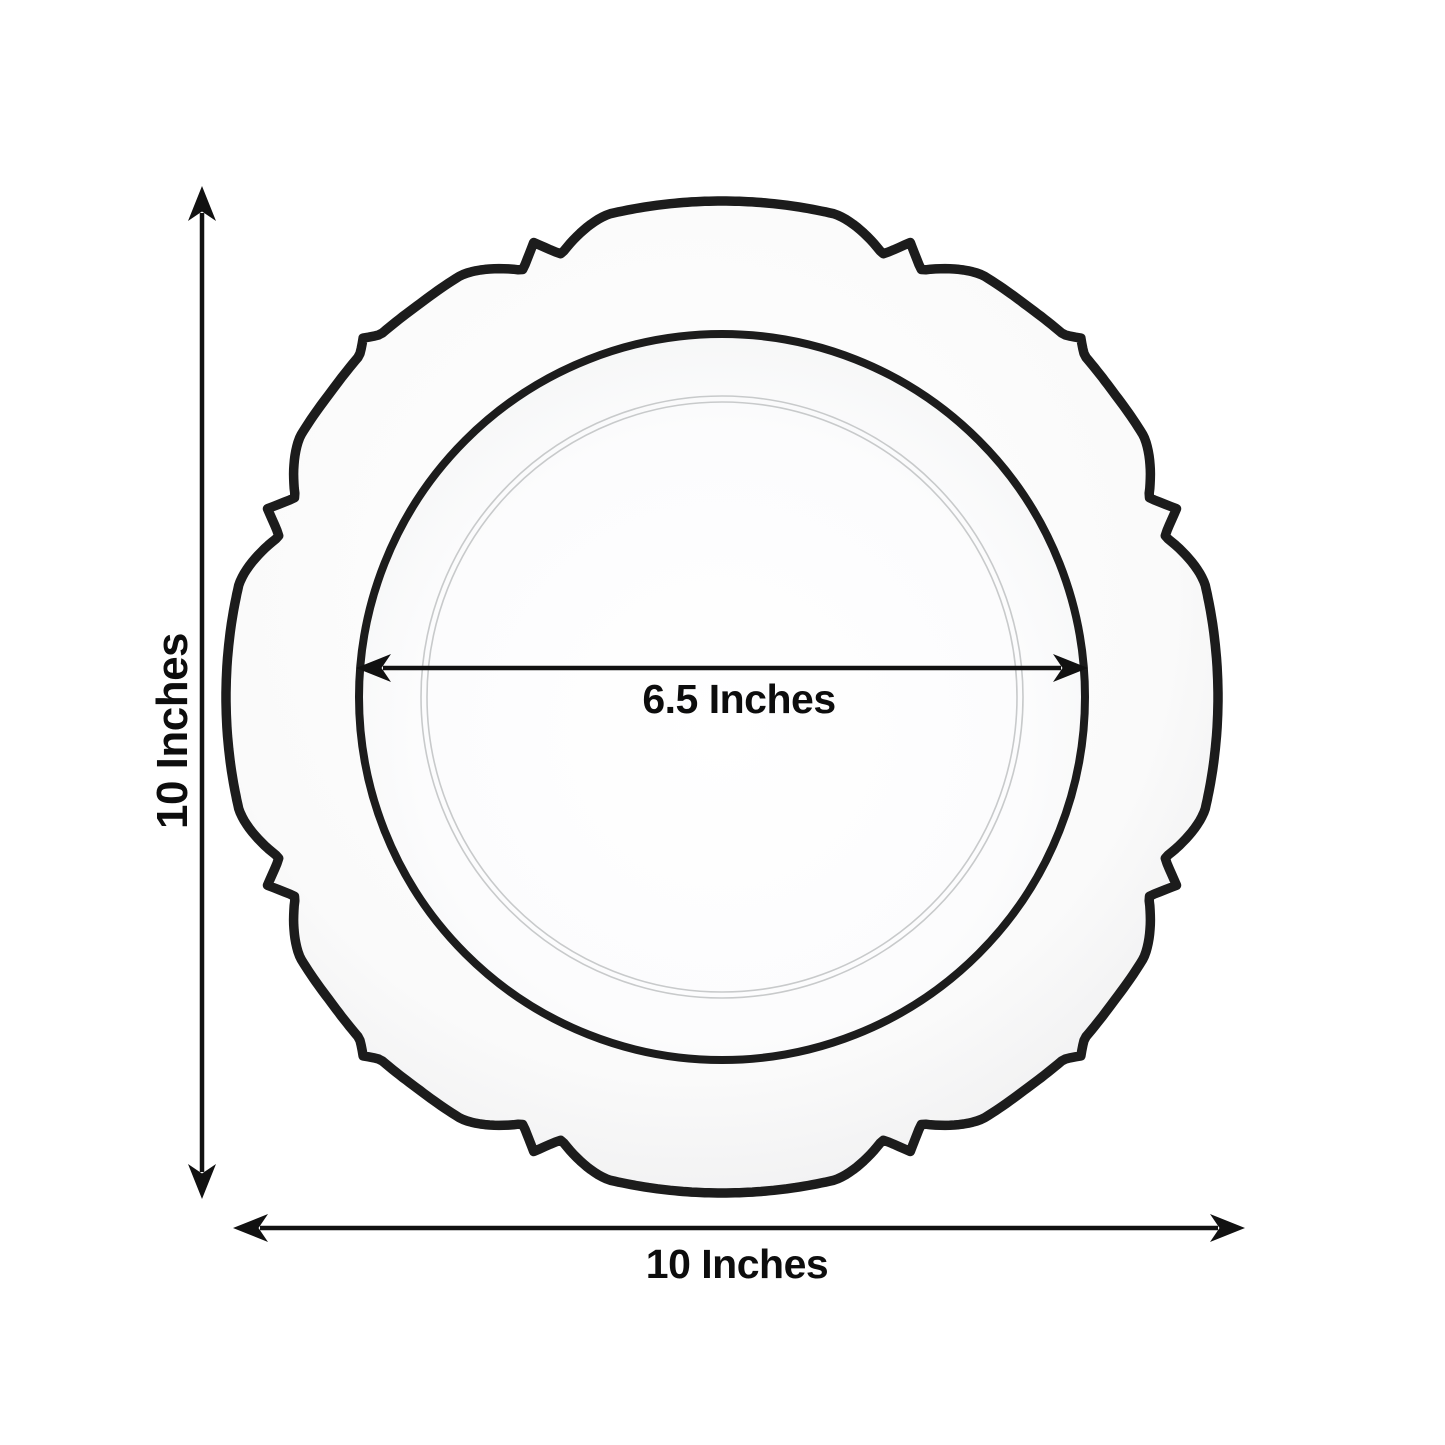 The width and height of the screenshot is (1445, 1445). Describe the element at coordinates (202, 203) in the screenshot. I see `arrow-up-icon` at that location.